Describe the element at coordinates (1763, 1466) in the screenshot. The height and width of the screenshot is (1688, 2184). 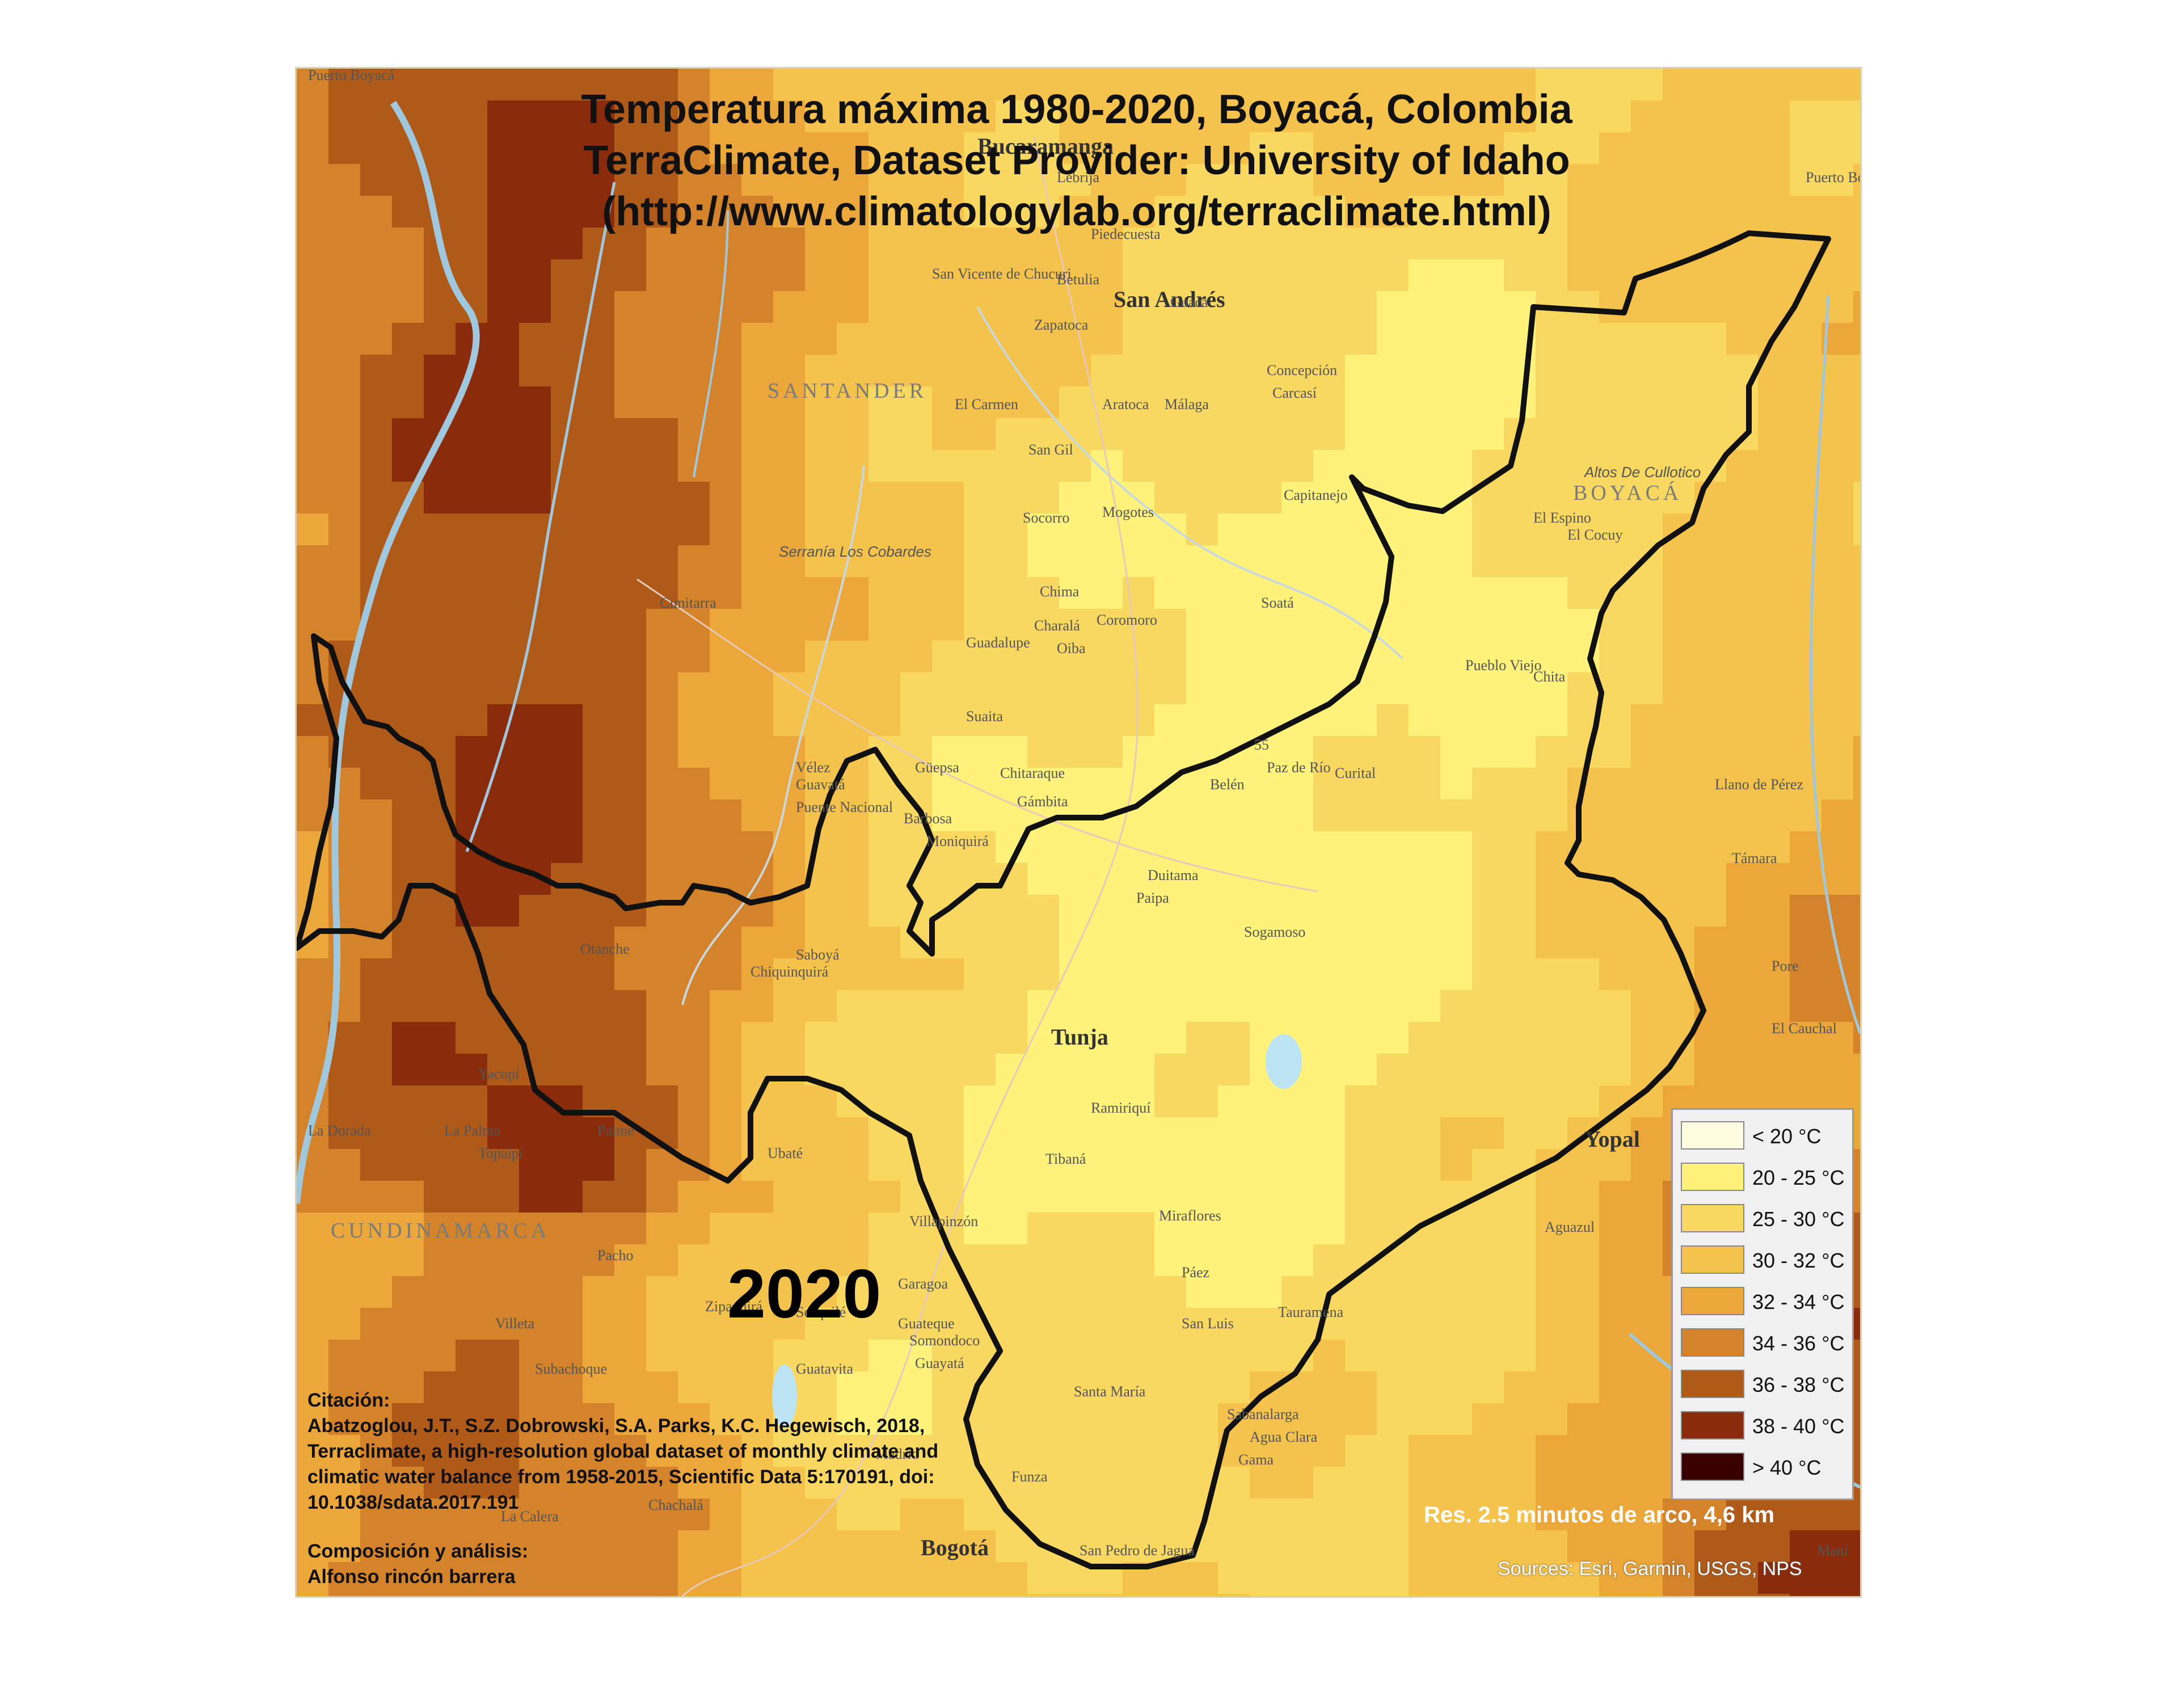
I see `legend-item: > 40 °C` at that location.